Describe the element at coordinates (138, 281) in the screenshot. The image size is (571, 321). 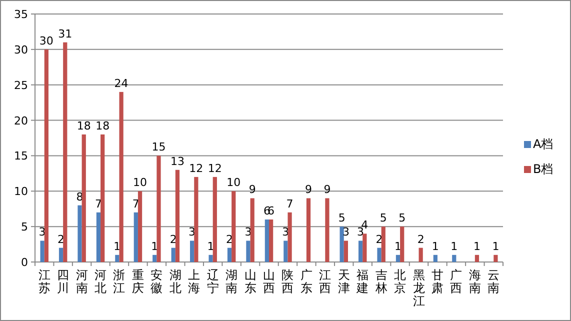
I see `x-label: 重庆` at that location.